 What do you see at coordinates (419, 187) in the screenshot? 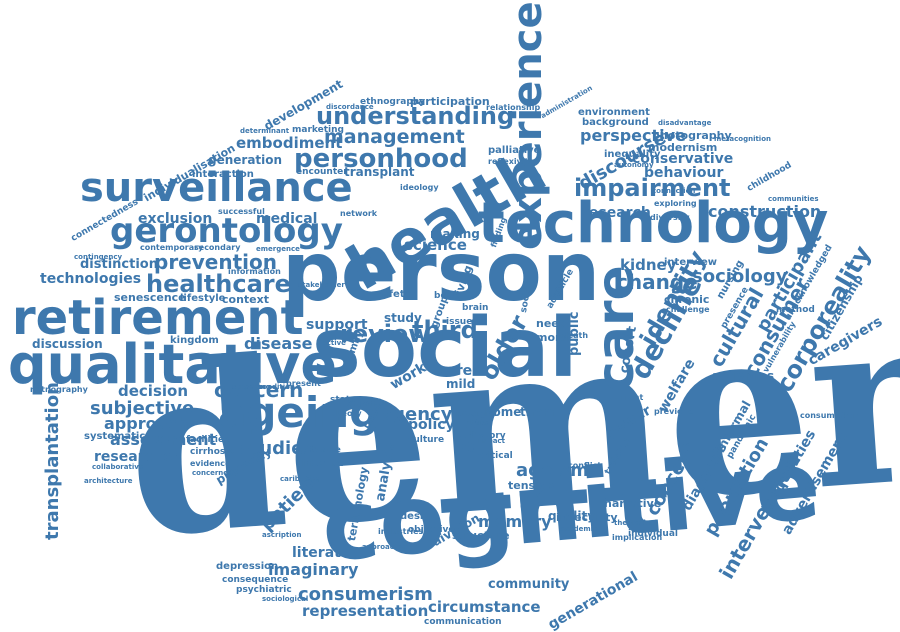
I see `word-ideology: ideology` at bounding box center [419, 187].